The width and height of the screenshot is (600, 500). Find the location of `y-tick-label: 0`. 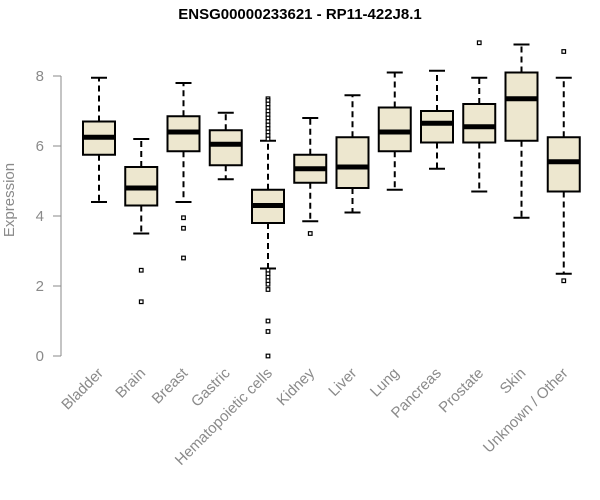

y-tick-label: 0 is located at coordinates (40, 356).